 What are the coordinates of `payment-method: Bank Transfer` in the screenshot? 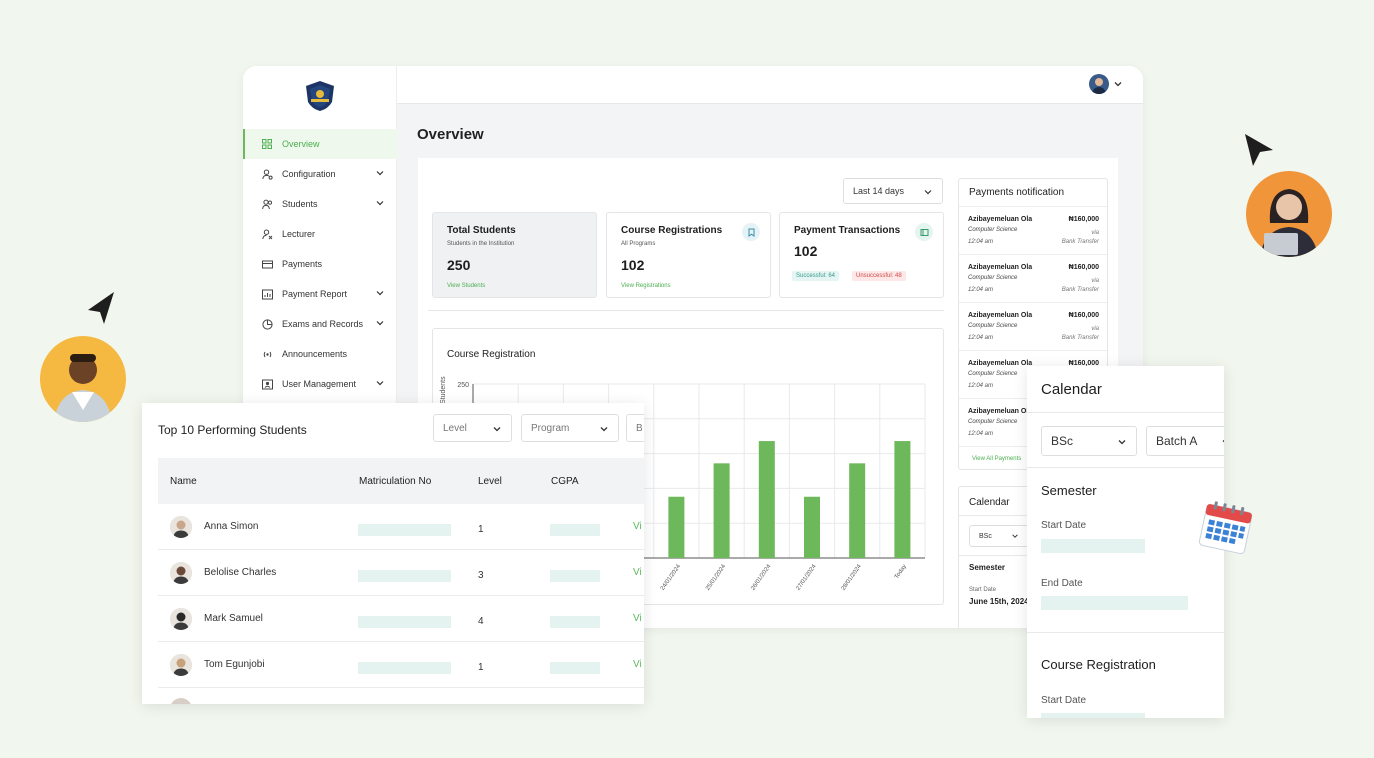 It's located at (1080, 242).